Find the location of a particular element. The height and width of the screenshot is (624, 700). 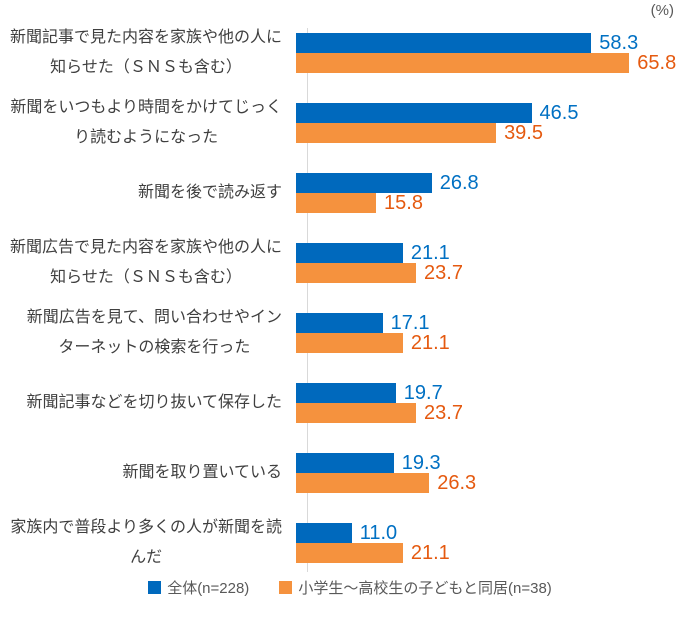

category-label-line-2: んだ is located at coordinates (146, 557).